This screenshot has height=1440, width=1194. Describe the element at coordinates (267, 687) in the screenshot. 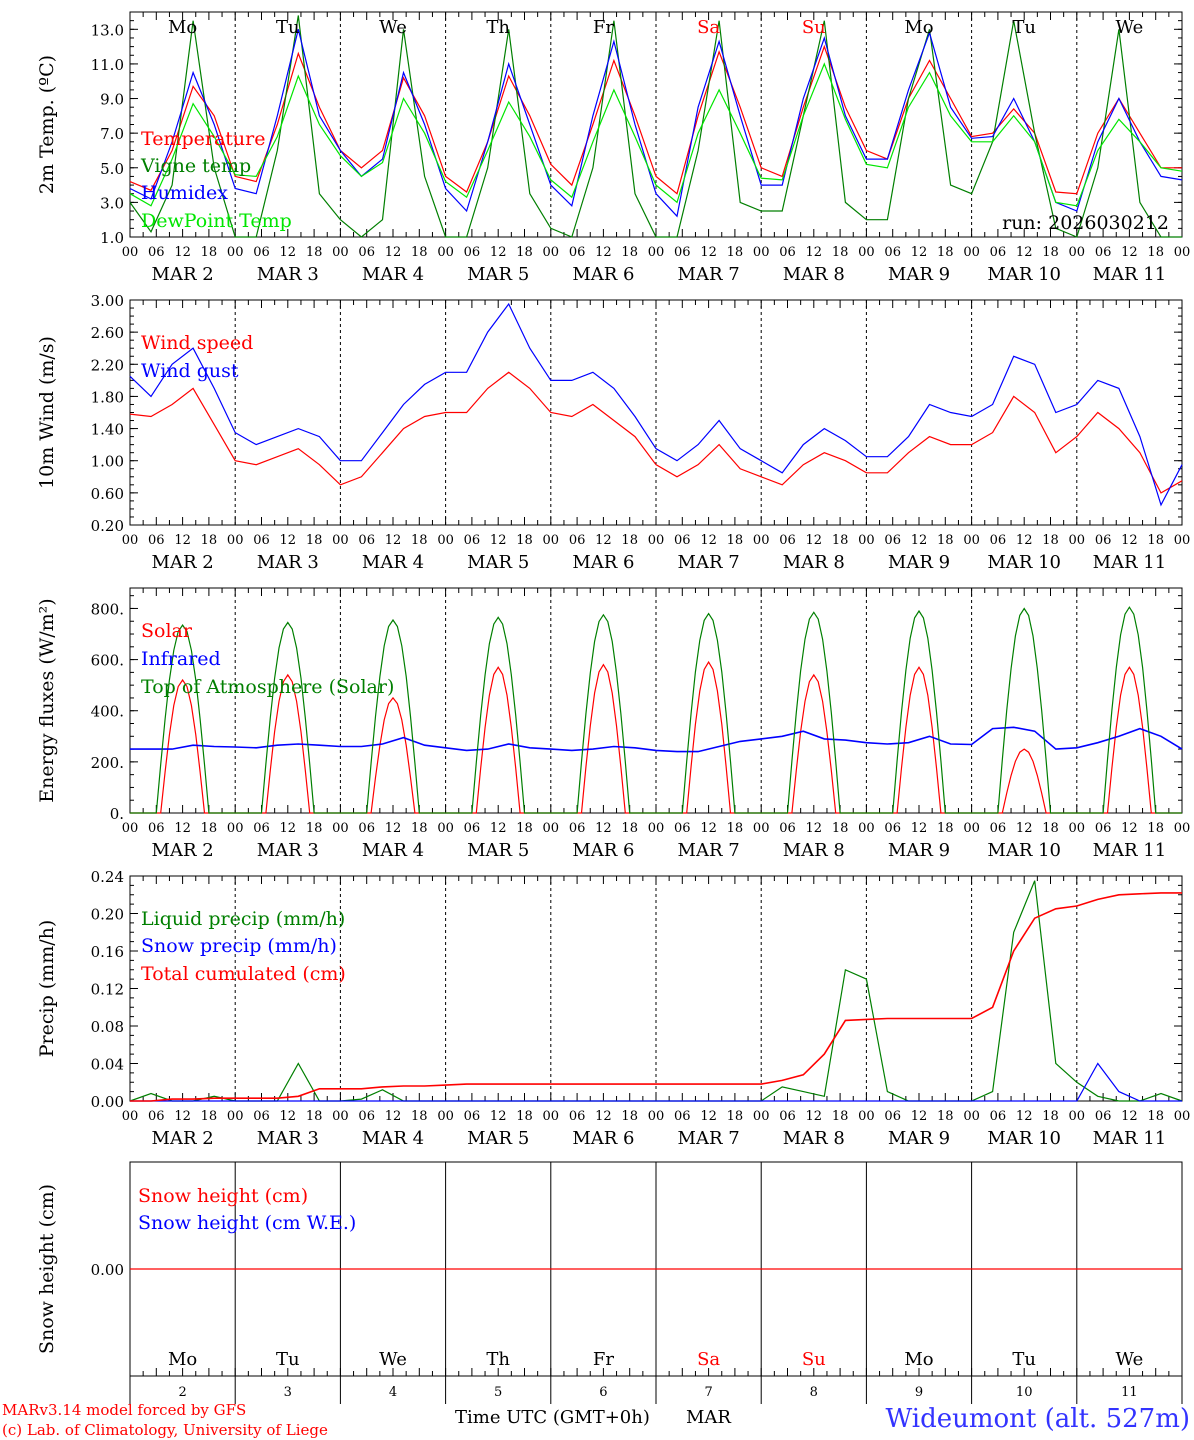

I see `legend-toa-solar: Top of Atmosphere (Solar)` at that location.